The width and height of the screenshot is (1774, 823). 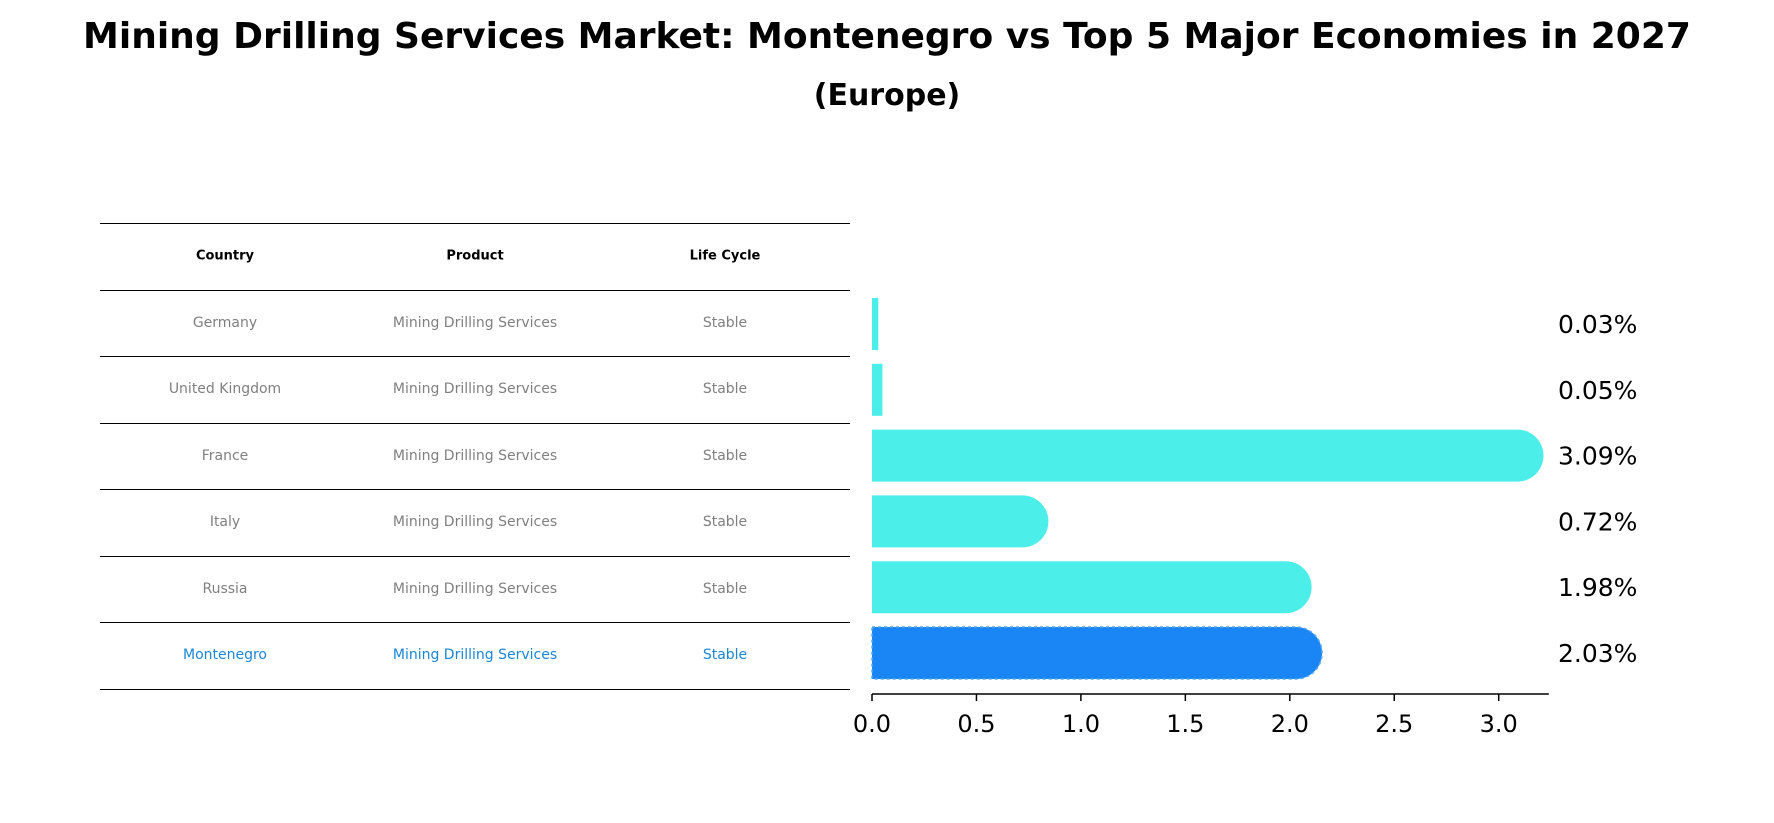 I want to click on x-tick-label: 2.5, so click(x=1394, y=724).